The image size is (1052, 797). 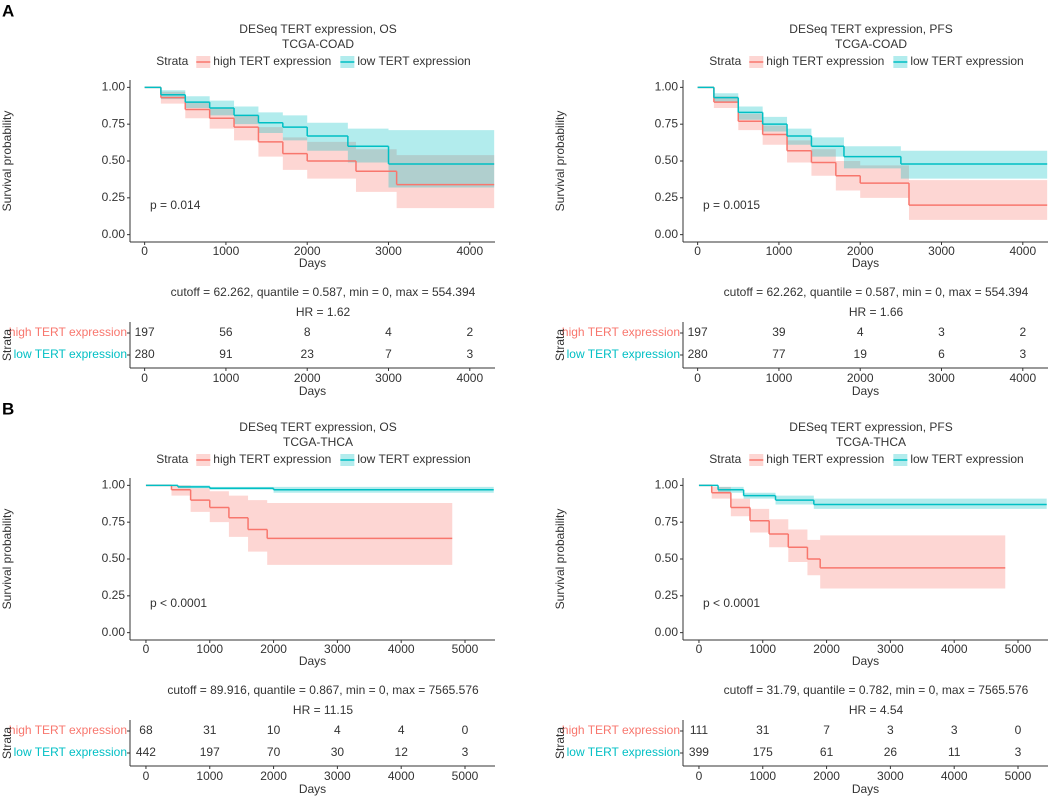 I want to click on risk-count: 111, so click(x=699, y=730).